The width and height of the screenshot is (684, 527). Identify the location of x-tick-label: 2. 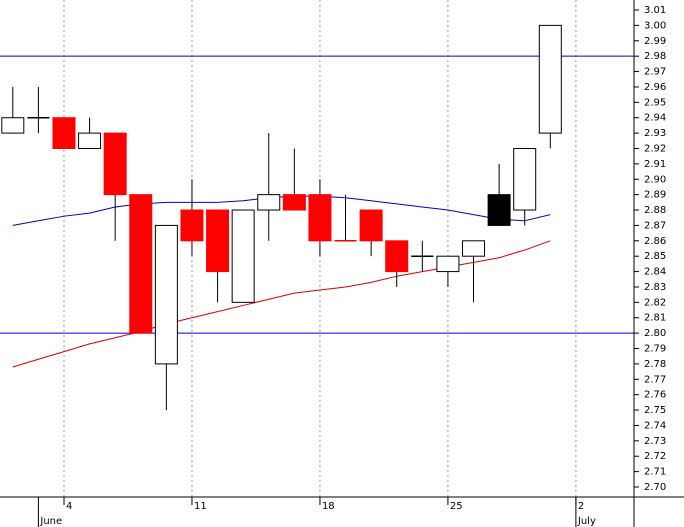
(581, 506).